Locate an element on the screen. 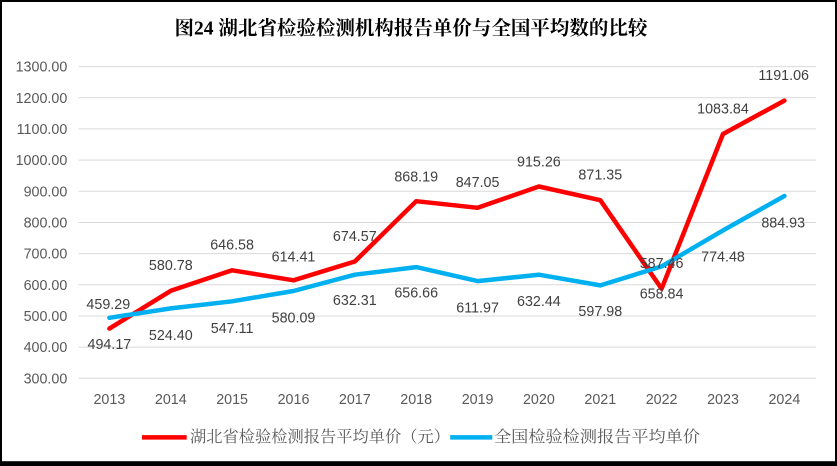  svg-text: 587.46 is located at coordinates (662, 264).